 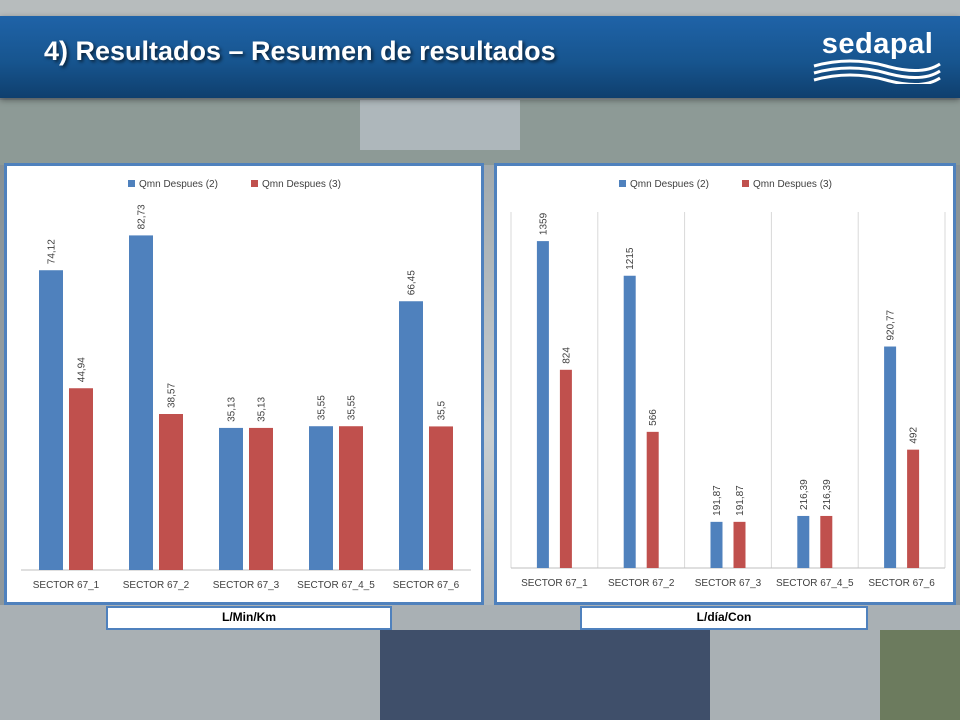 What do you see at coordinates (249, 618) in the screenshot?
I see `unit-label-left: L/Min/Km` at bounding box center [249, 618].